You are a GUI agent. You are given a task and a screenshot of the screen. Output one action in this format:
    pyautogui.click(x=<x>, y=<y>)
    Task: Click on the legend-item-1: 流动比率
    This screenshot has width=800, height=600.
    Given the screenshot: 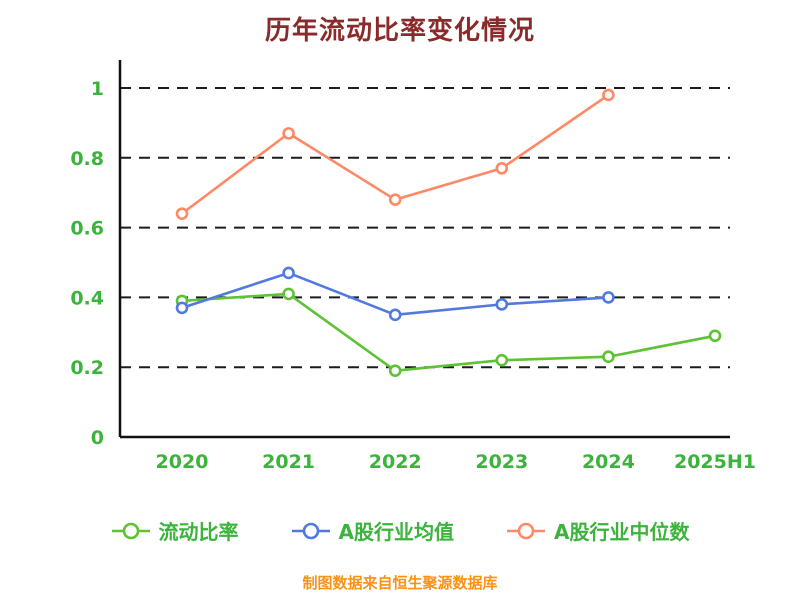 What is the action you would take?
    pyautogui.click(x=175, y=530)
    